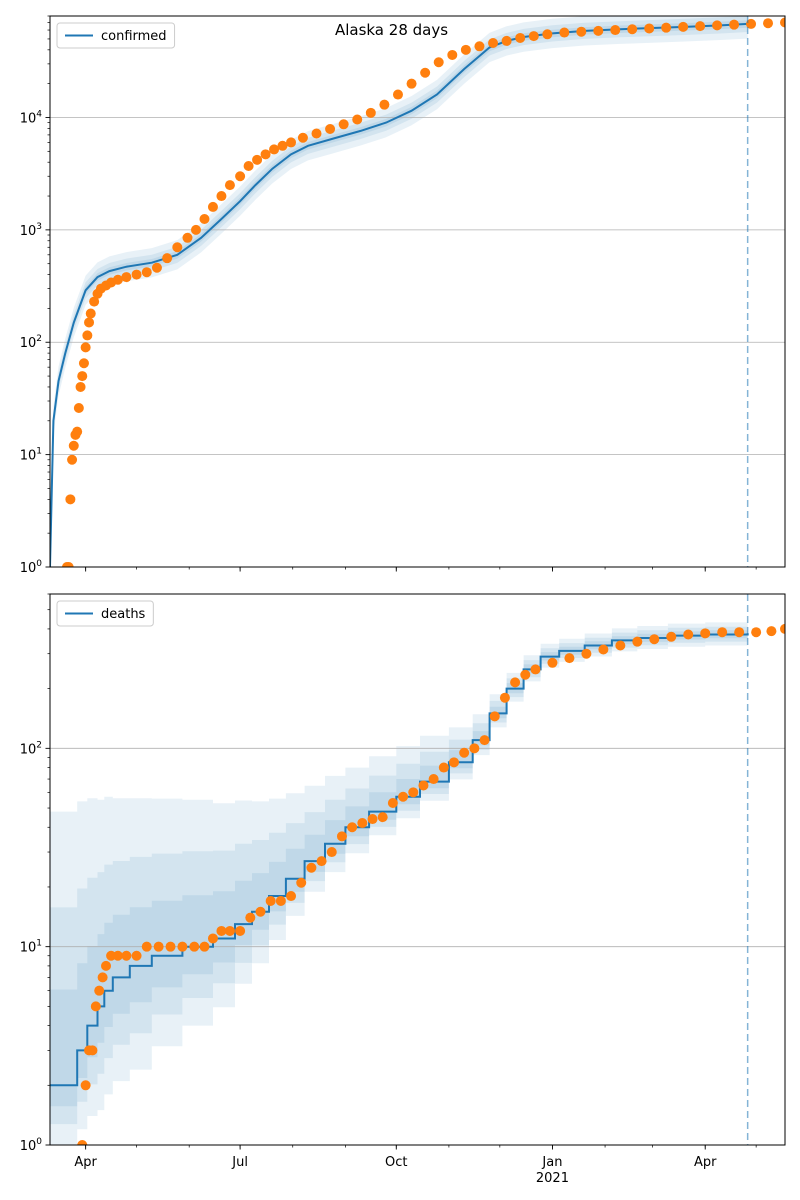 This screenshot has height=1200, width=800. What do you see at coordinates (391, 30) in the screenshot?
I see `chart-title: Alaska 28 days` at bounding box center [391, 30].